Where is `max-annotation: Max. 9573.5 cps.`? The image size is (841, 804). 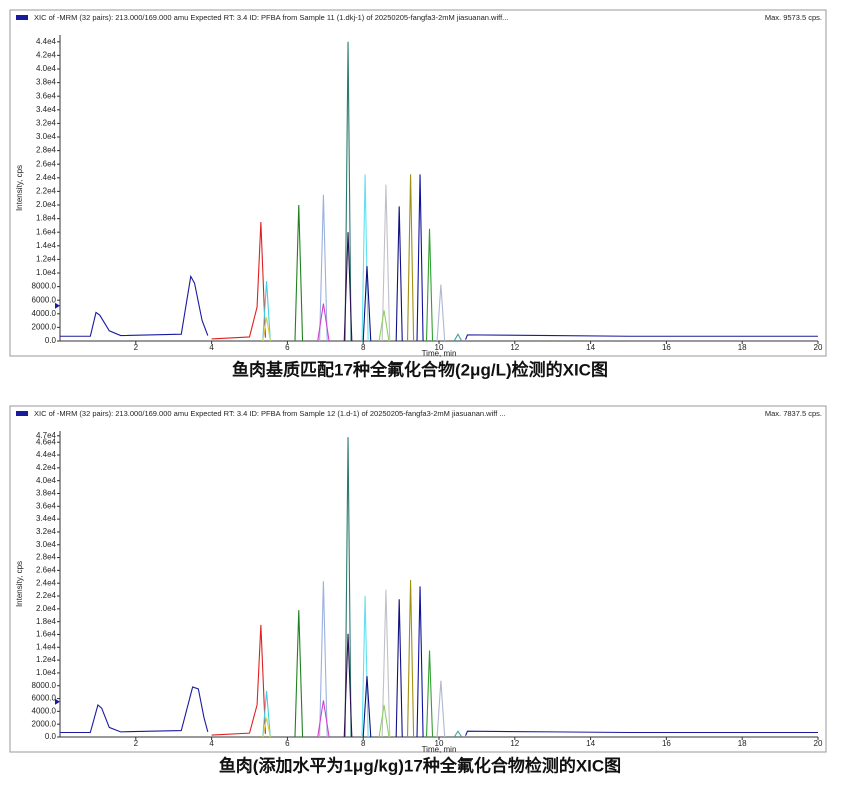 max-annotation: Max. 9573.5 cps. is located at coordinates (793, 17).